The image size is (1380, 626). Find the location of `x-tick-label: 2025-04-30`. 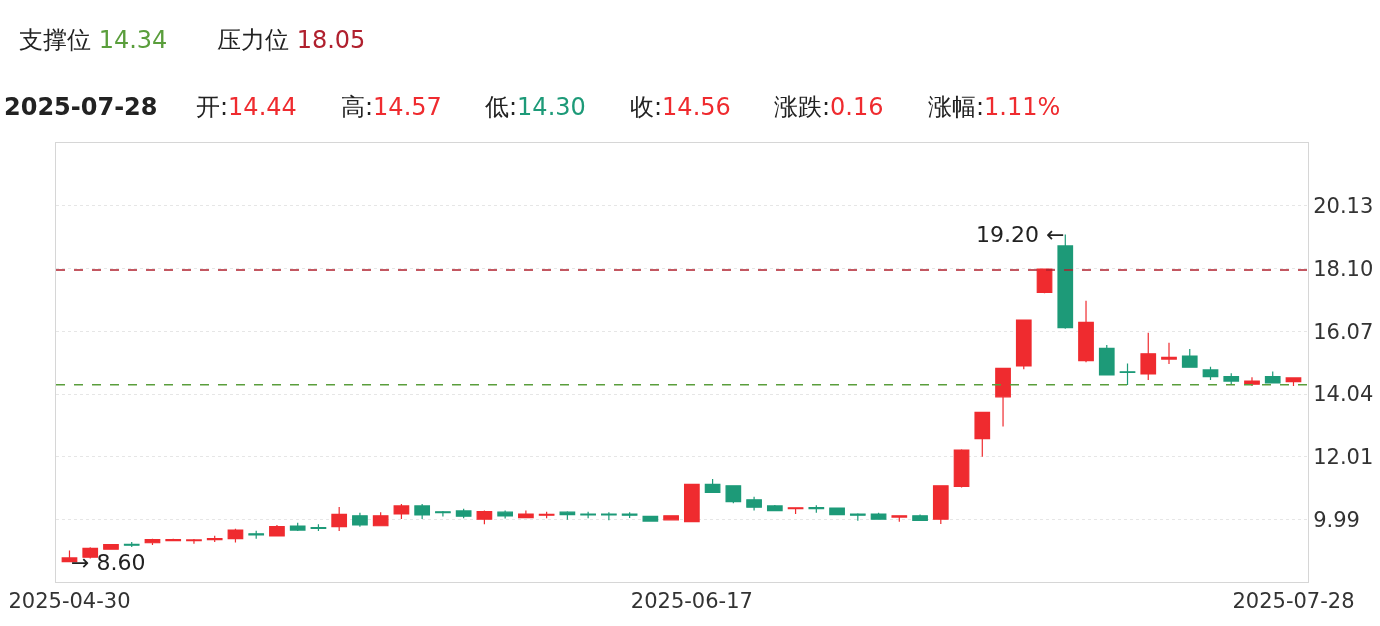

x-tick-label: 2025-04-30 is located at coordinates (69, 601).